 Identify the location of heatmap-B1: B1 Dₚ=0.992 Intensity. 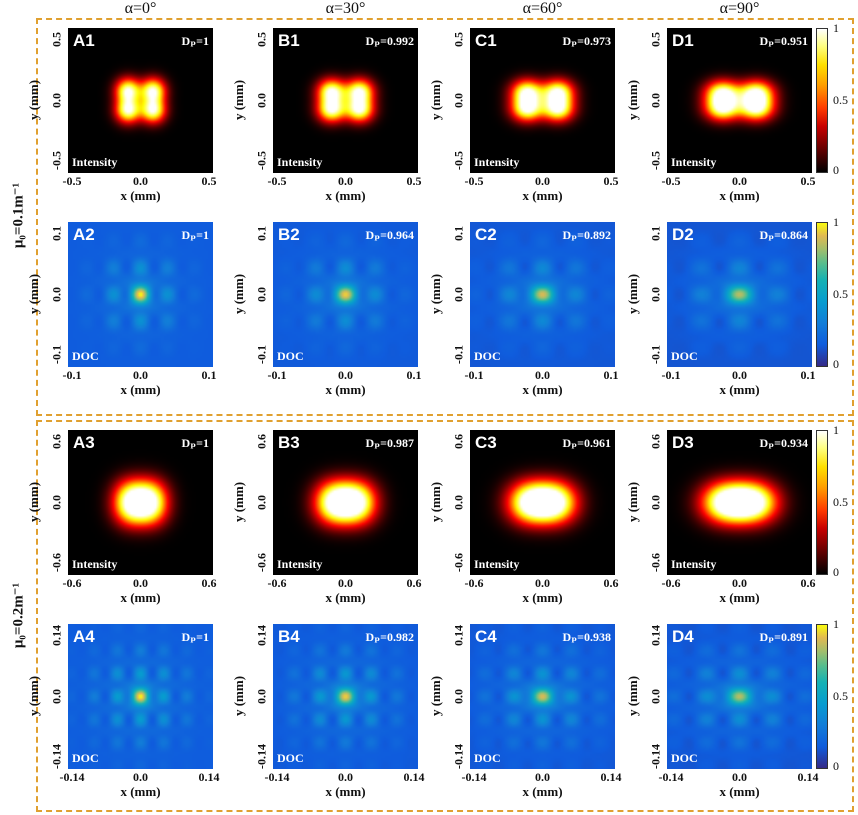
(345, 100).